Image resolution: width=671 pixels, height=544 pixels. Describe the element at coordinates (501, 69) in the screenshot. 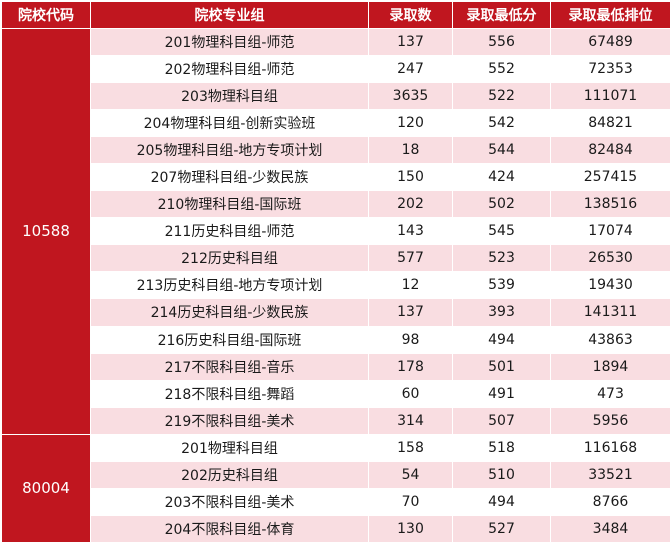

I see `cell-min-score: 552` at that location.